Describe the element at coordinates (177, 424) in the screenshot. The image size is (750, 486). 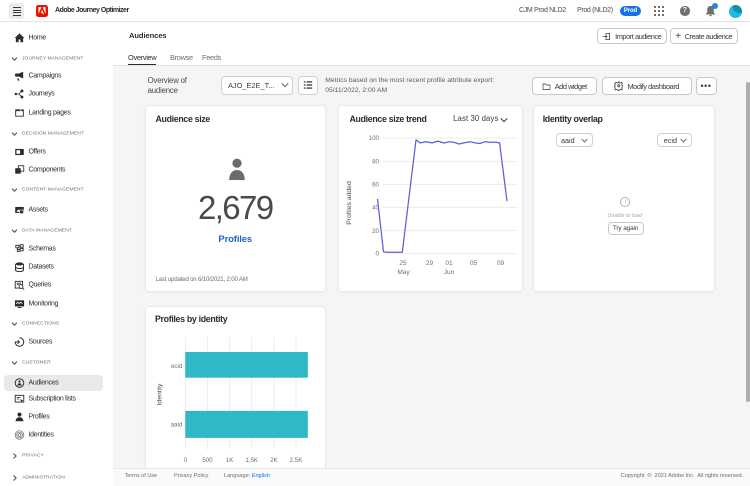
I see `svg-text: aaid` at that location.